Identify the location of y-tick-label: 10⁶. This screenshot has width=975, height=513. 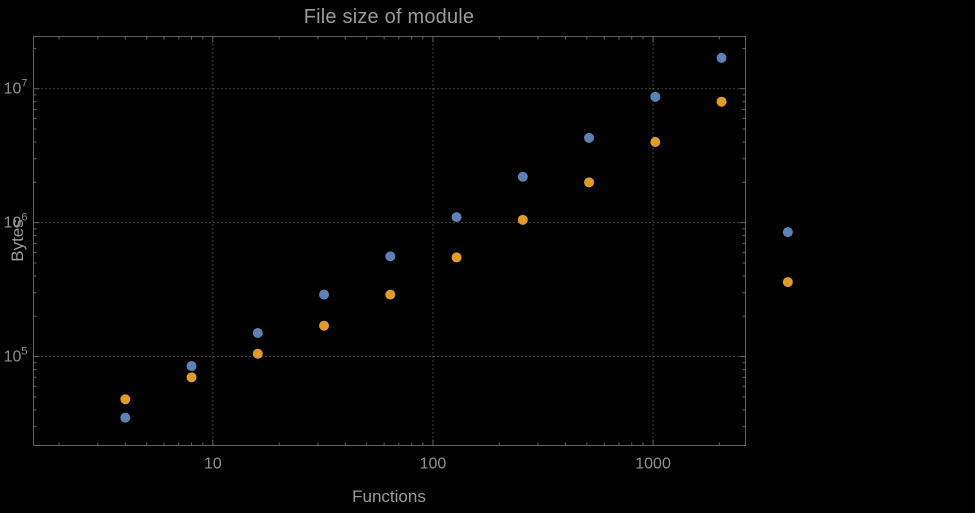
(16, 222).